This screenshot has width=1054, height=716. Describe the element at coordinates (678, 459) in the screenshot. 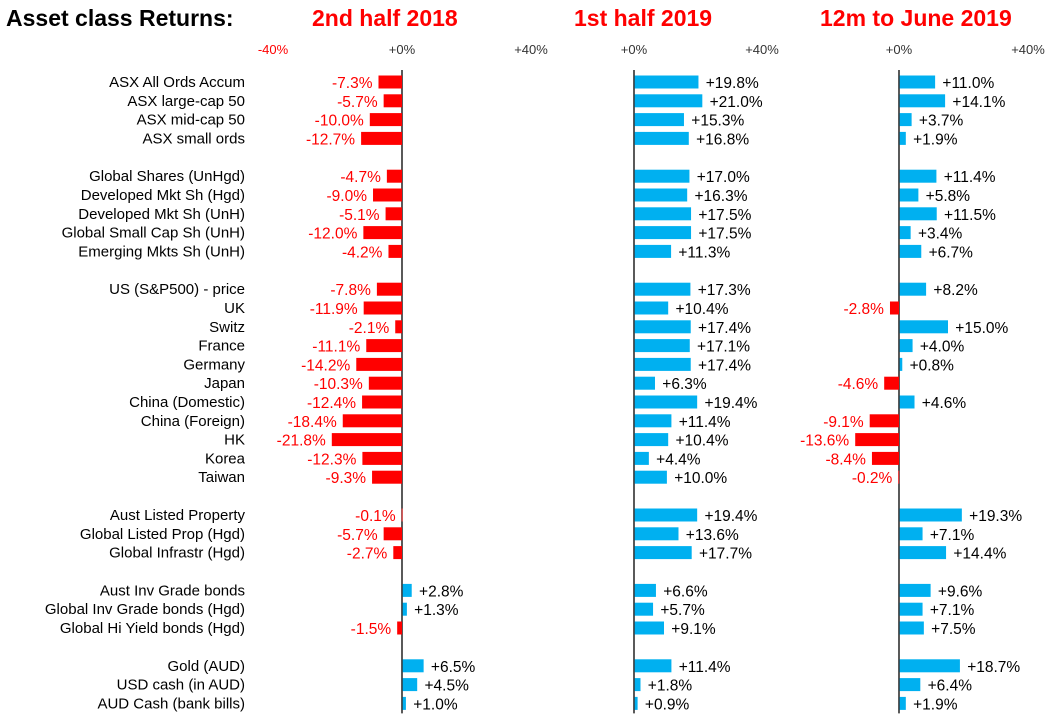

I see `data-label: +4.4%` at that location.